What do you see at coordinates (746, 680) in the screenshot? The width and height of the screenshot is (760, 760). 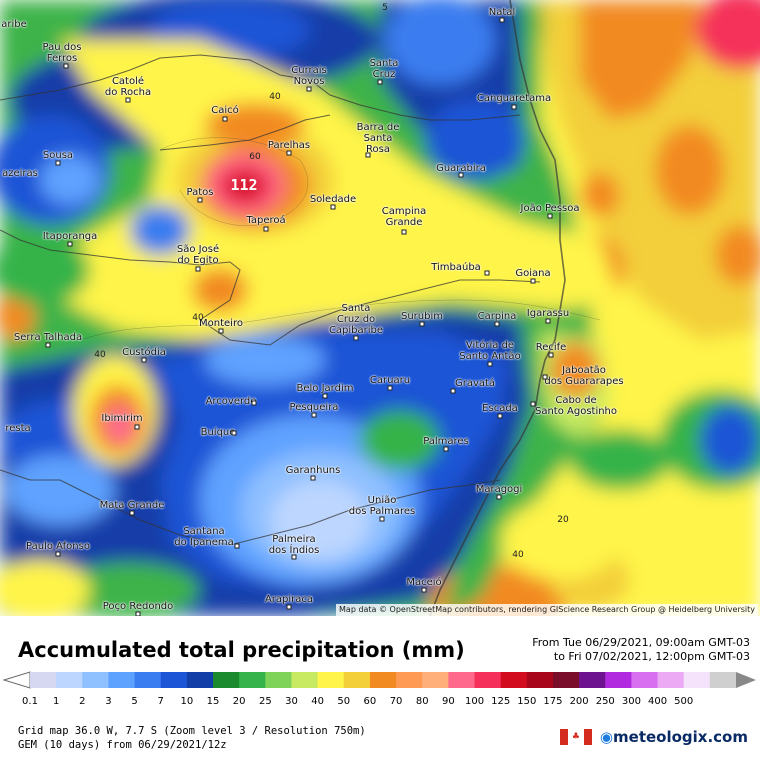 I see `legend-max-arrow` at bounding box center [746, 680].